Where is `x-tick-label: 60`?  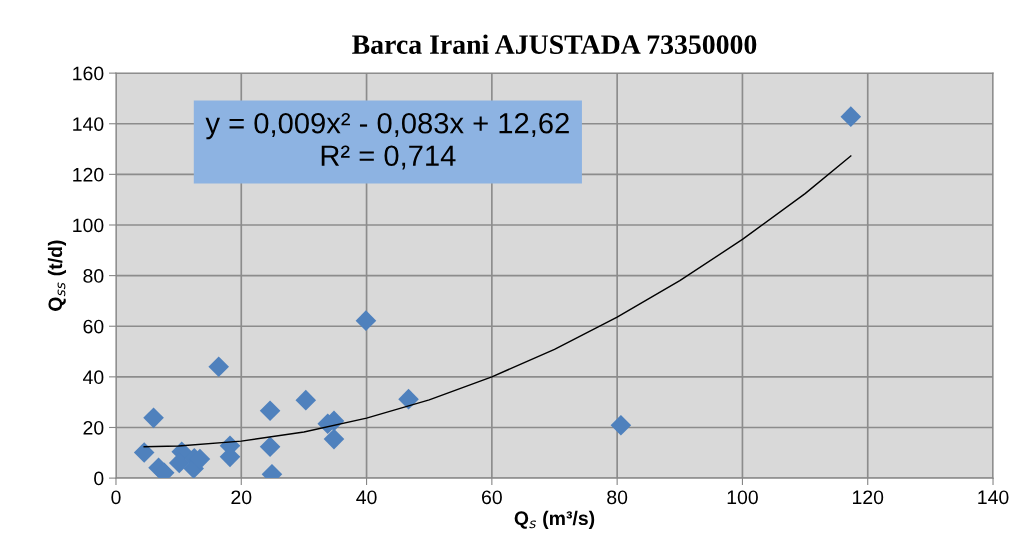
x-tick-label: 60 is located at coordinates (492, 497).